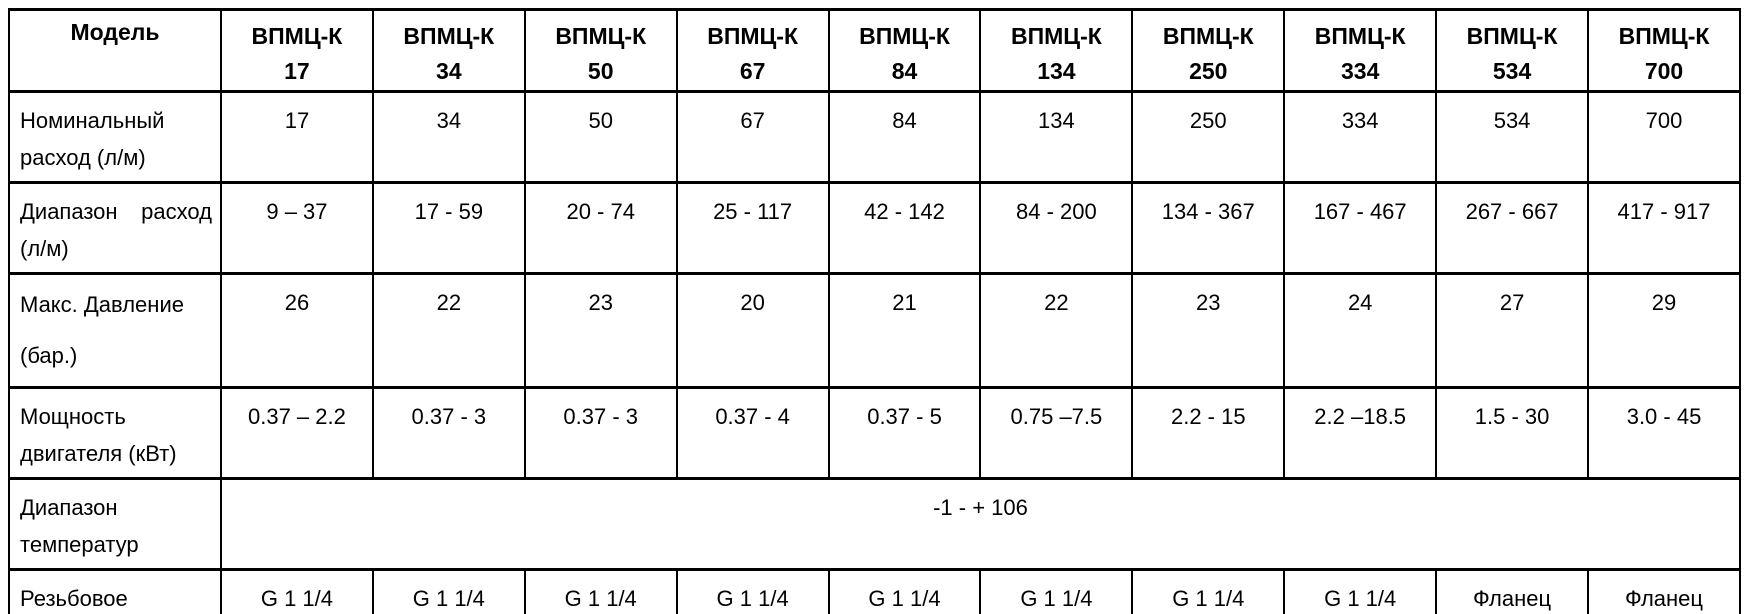 This screenshot has width=1748, height=614. What do you see at coordinates (904, 137) in the screenshot?
I see `value-cell: 84` at bounding box center [904, 137].